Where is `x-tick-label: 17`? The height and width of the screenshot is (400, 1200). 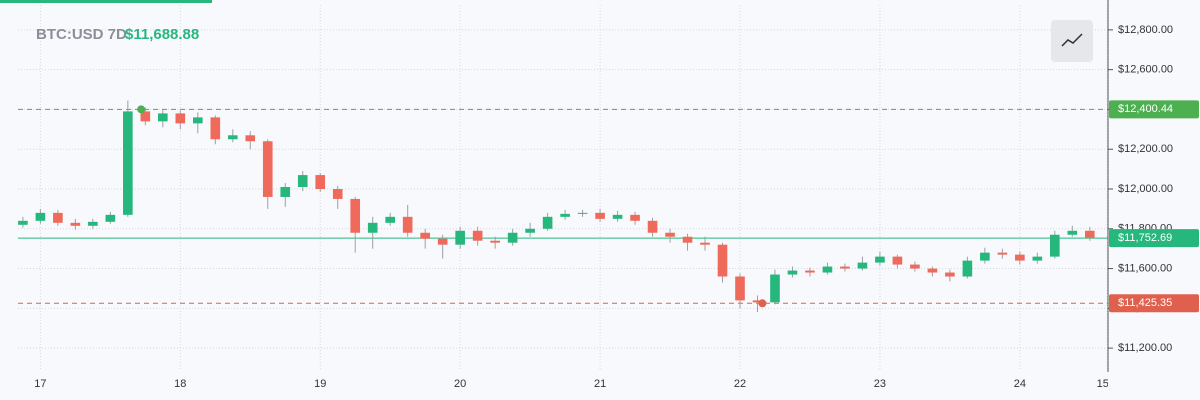
x-tick-label: 17 is located at coordinates (40, 384).